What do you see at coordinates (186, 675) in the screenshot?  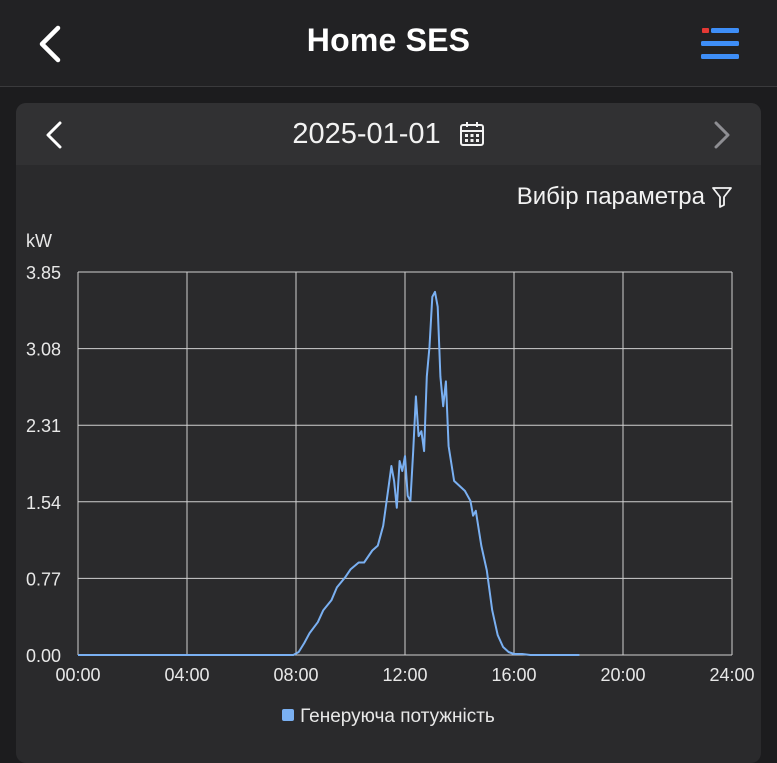 I see `x-tick-label: 04:00` at bounding box center [186, 675].